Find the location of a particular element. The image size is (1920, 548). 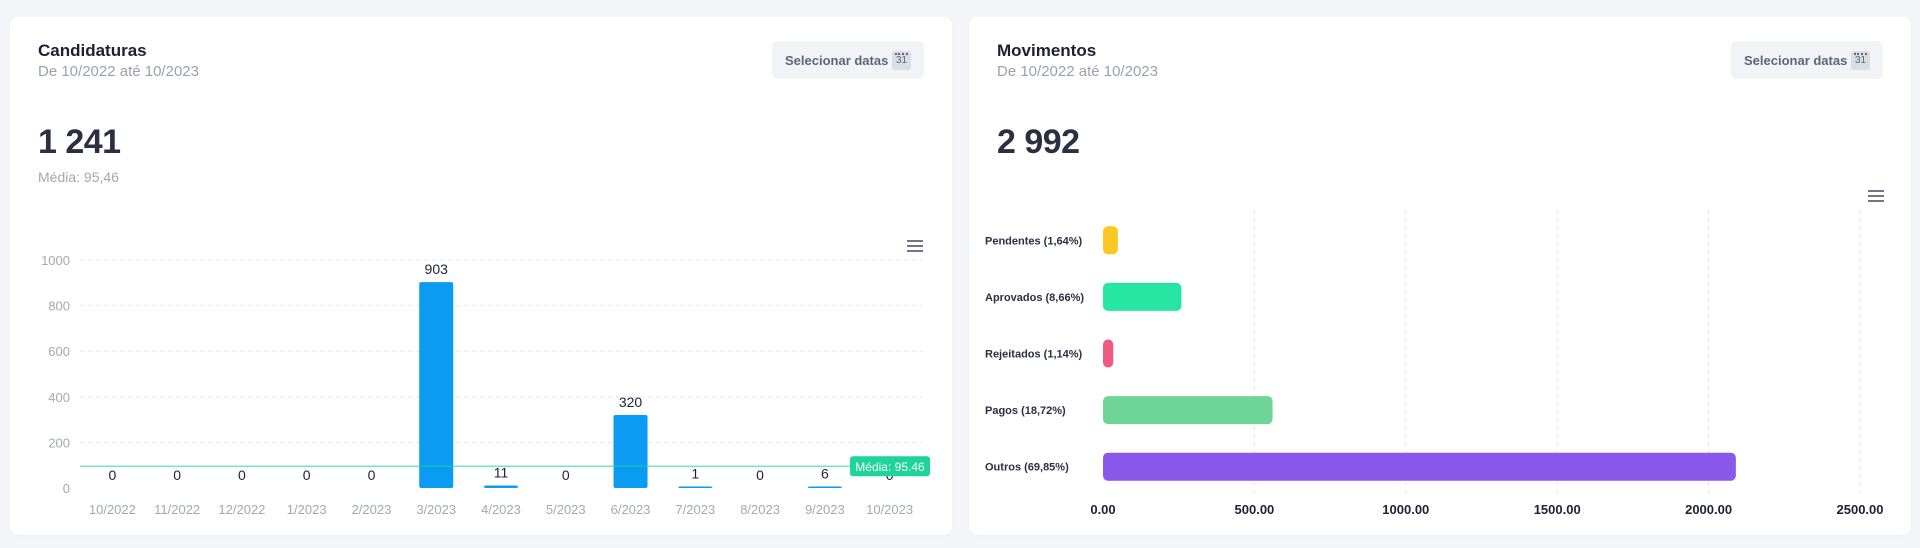

y-category-label: Outros (69,85%) is located at coordinates (1027, 468).